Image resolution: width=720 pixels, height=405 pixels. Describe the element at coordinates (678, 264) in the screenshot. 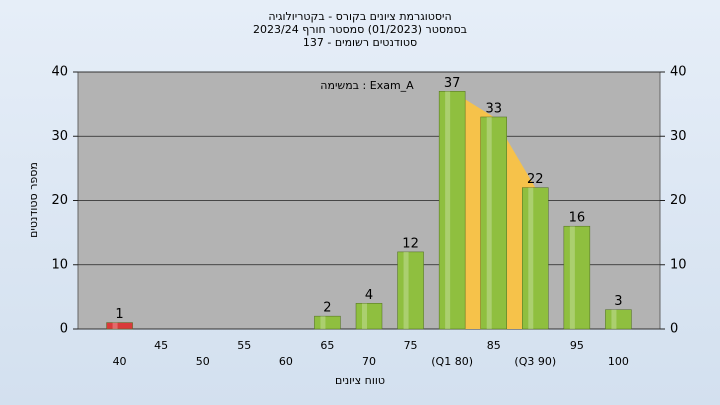

I see `y2-tick-label: 10` at that location.